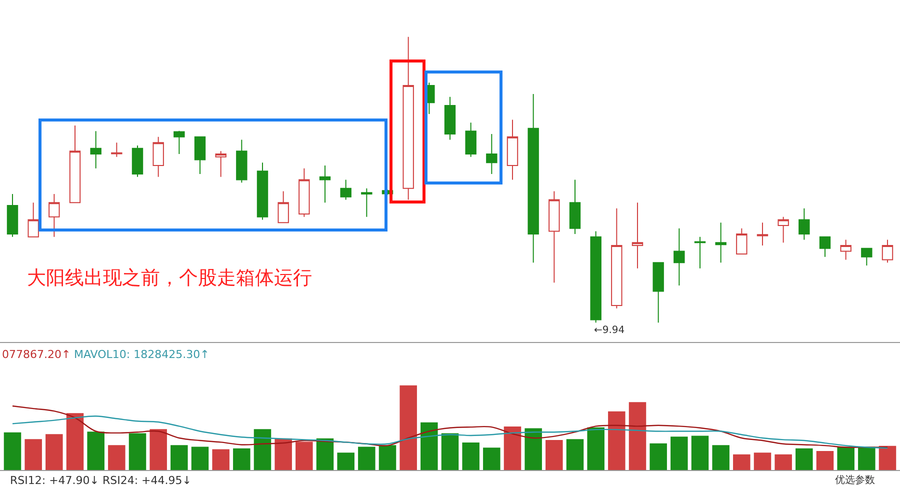  What do you see at coordinates (101, 479) in the screenshot?
I see `text: RSI12: +47.90↓ RSI24: +44.95↓` at bounding box center [101, 479].